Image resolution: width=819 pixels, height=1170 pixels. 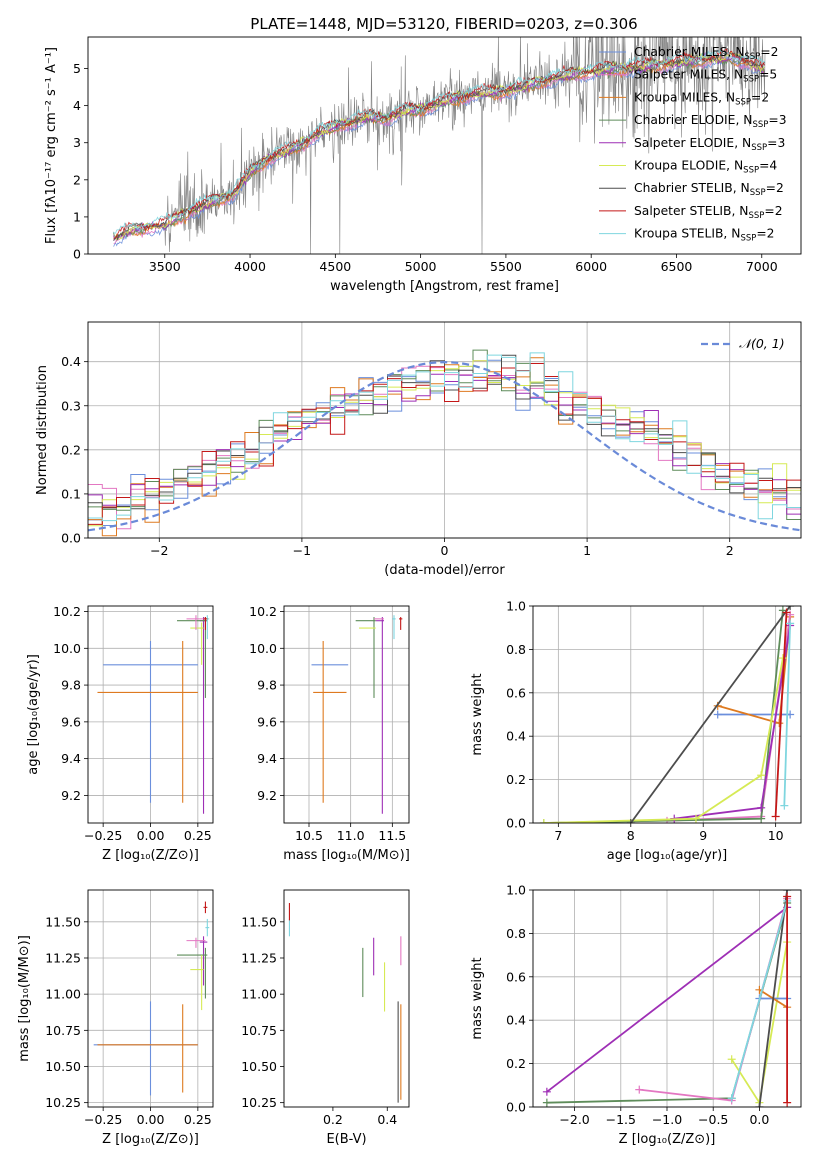 What do you see at coordinates (77, 105) in the screenshot?
I see `y-tick-label: 4` at bounding box center [77, 105].